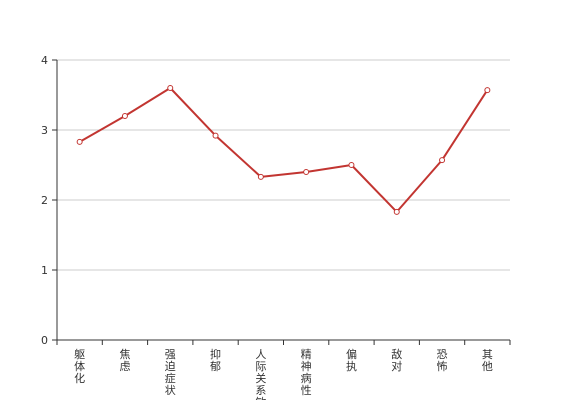  Describe the element at coordinates (44, 270) in the screenshot. I see `y-tick-label: 1` at that location.